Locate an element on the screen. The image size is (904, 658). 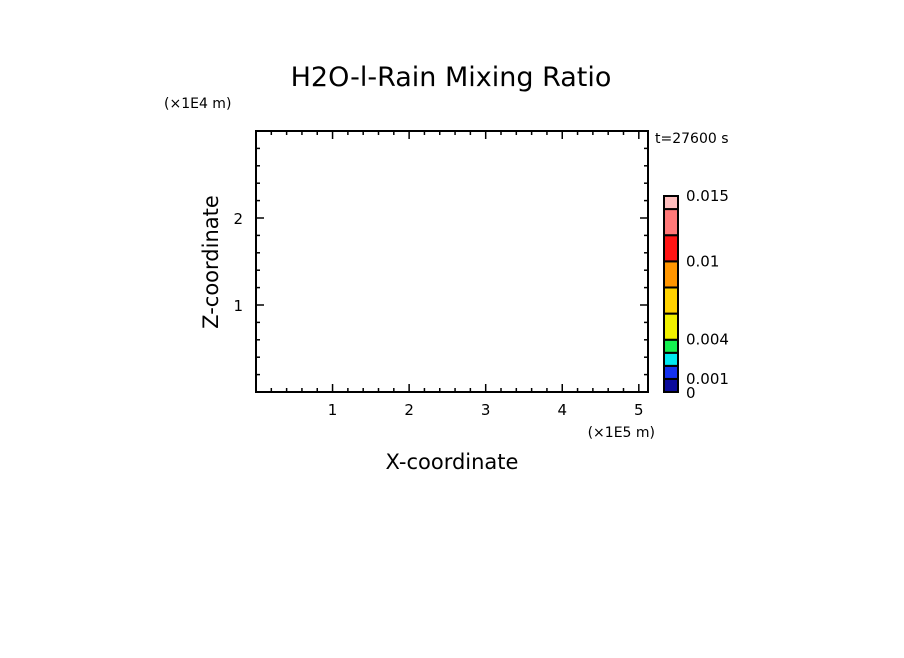
x-tick-label: 5 is located at coordinates (639, 410).